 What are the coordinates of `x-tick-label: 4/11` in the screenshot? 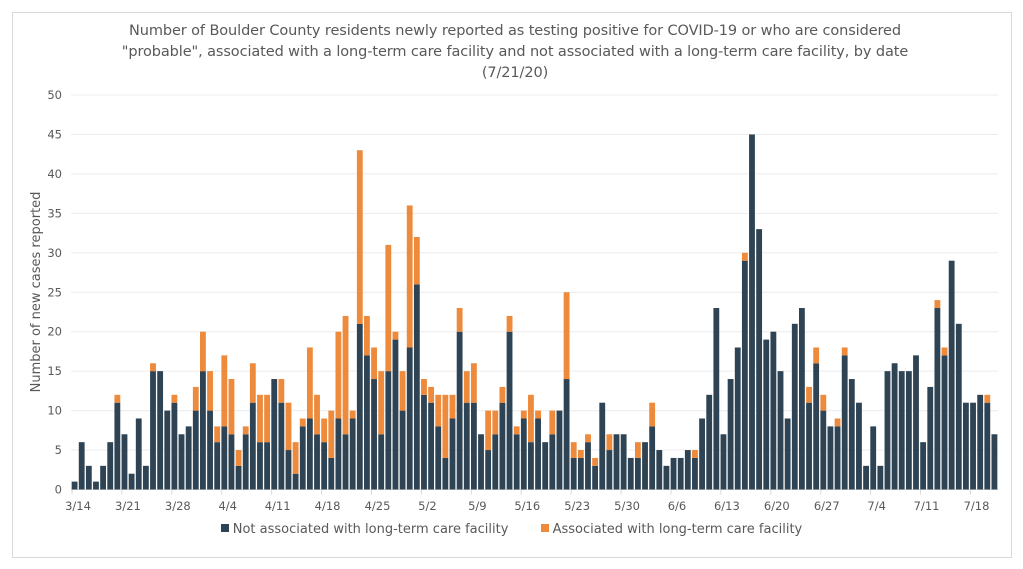 It's located at (278, 506).